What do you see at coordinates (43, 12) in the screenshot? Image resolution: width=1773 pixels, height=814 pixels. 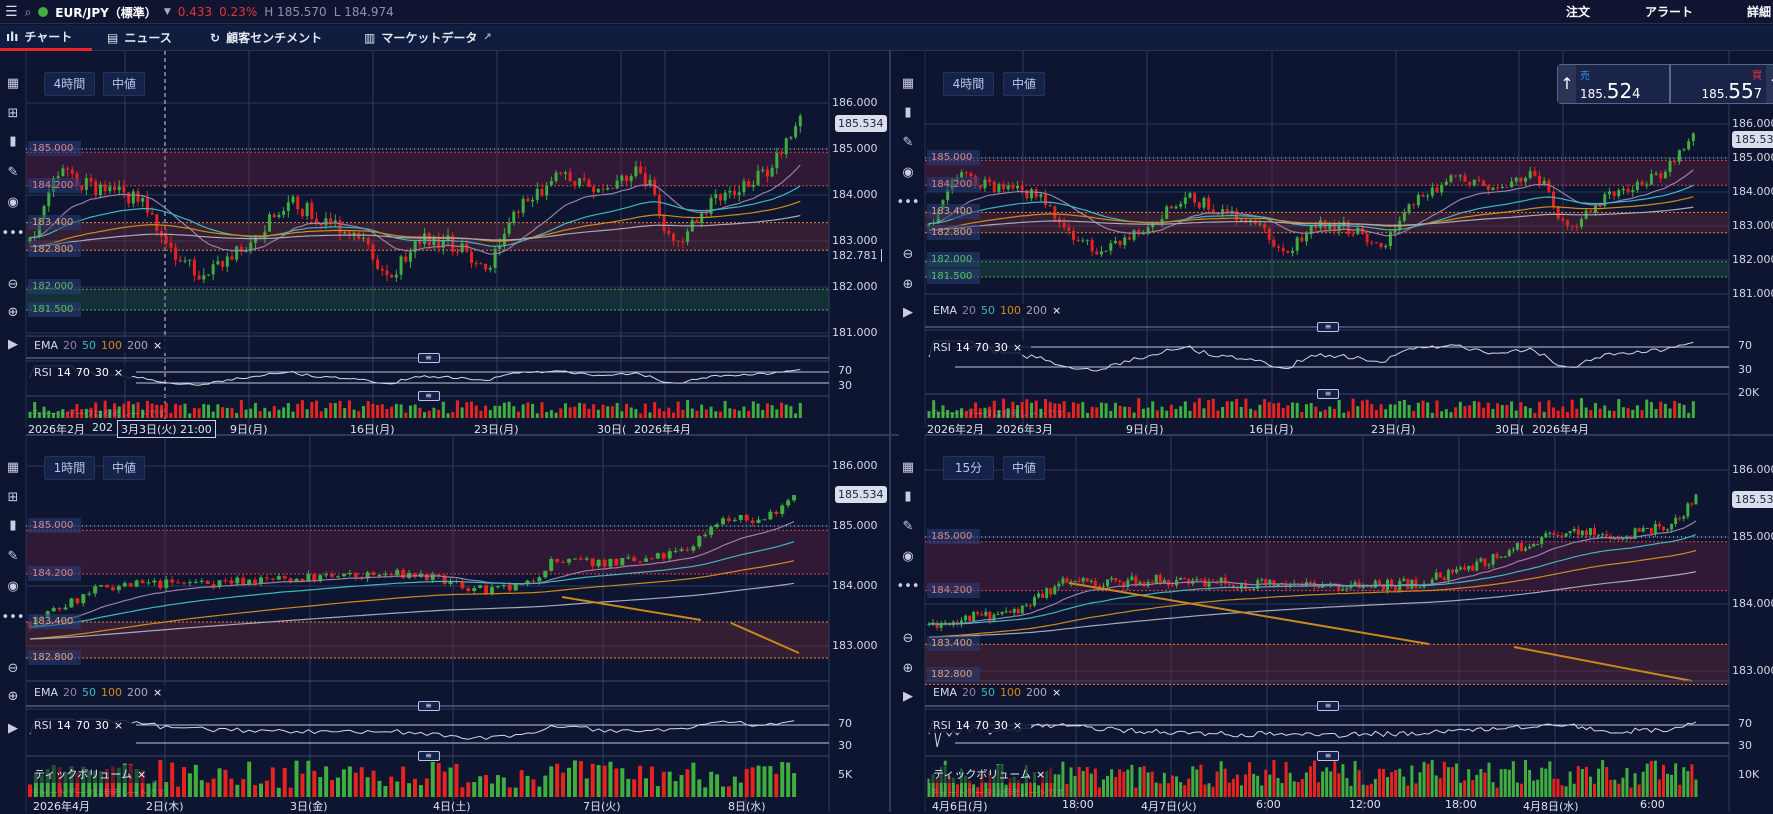 I see `market-status-dot` at bounding box center [43, 12].